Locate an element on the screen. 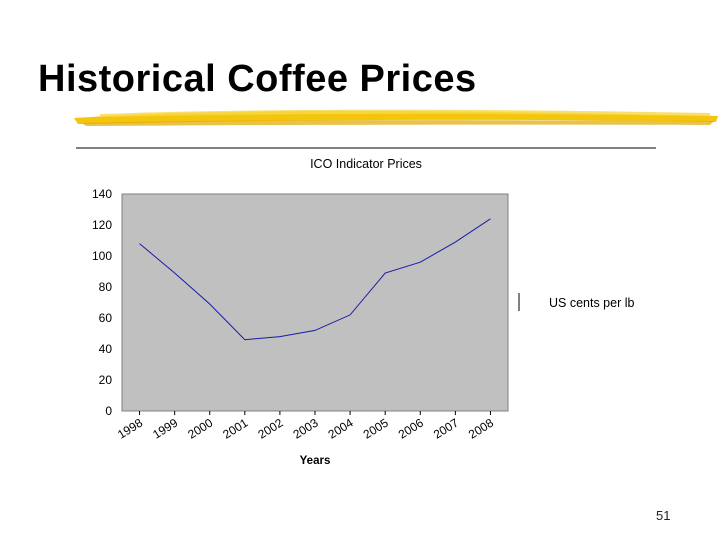 The image size is (720, 540). y-tick-label: 20 is located at coordinates (106, 380).